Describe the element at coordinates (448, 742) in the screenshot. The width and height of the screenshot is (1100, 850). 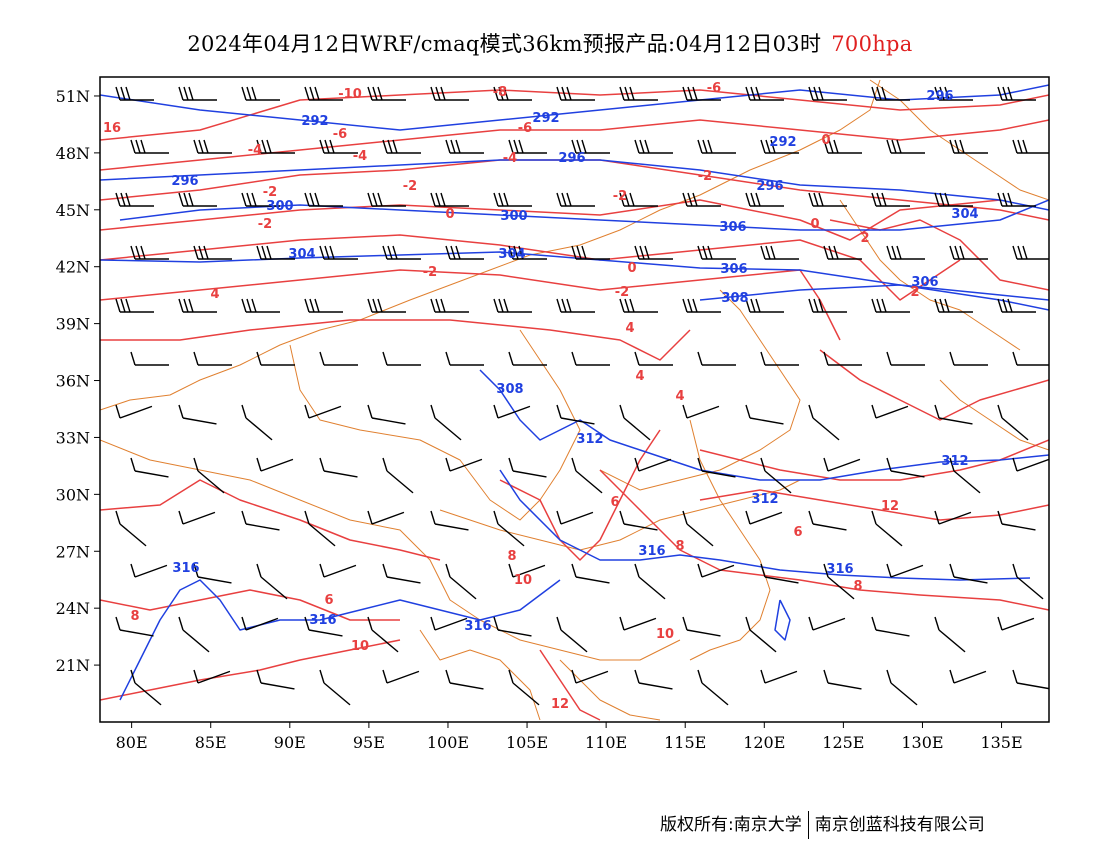
I see `lon-label: 100E` at that location.